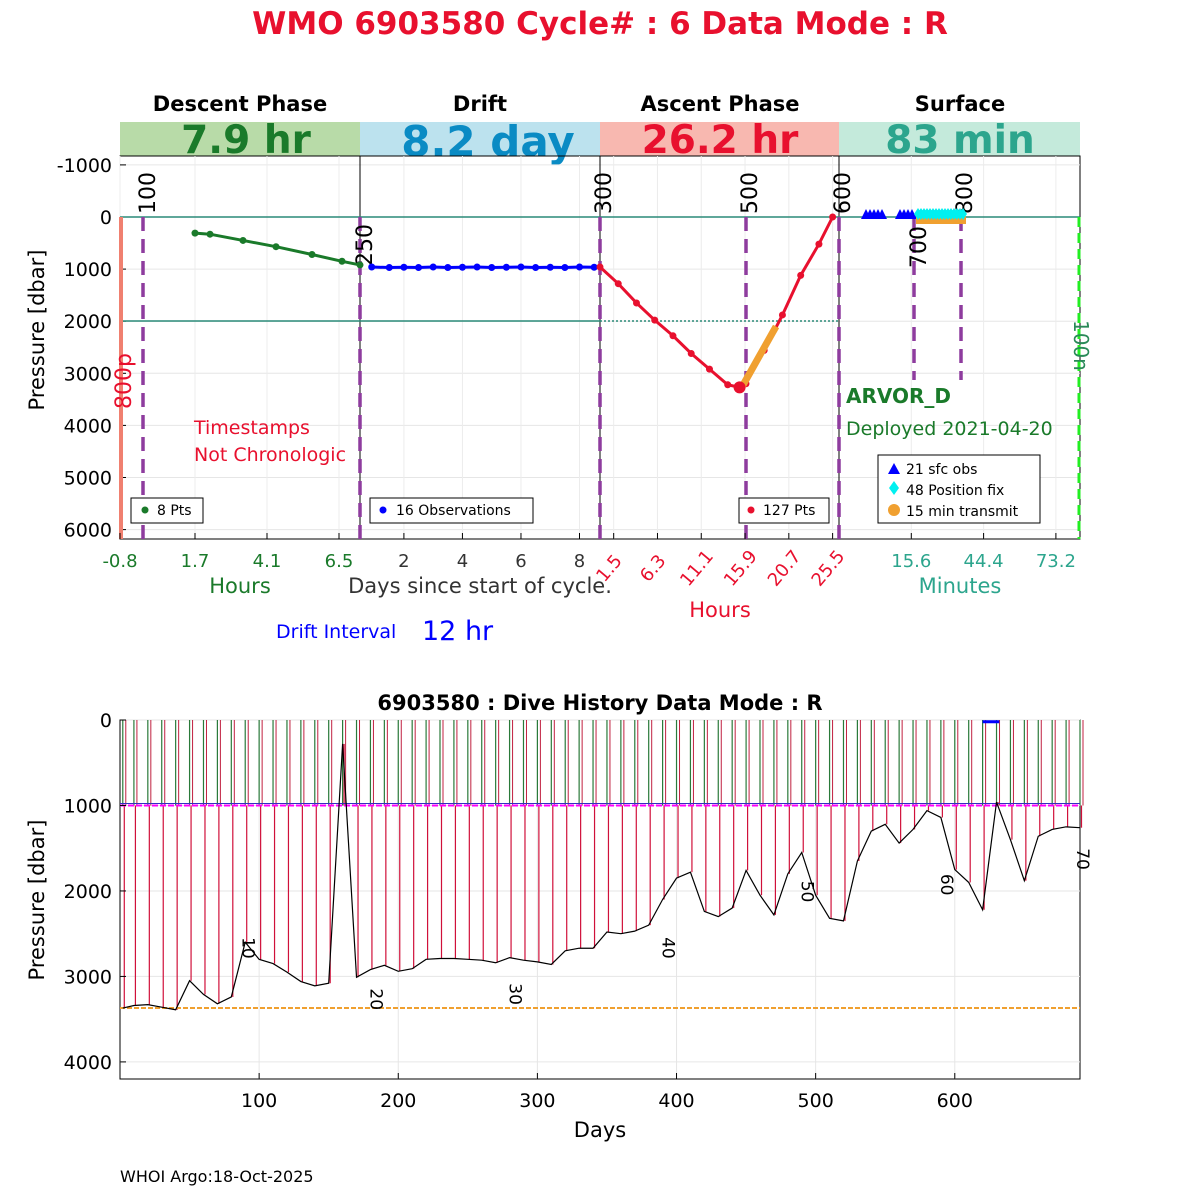 This screenshot has height=1200, width=1200. What do you see at coordinates (1082, 859) in the screenshot?
I see `cycle-label: 70` at bounding box center [1082, 859].